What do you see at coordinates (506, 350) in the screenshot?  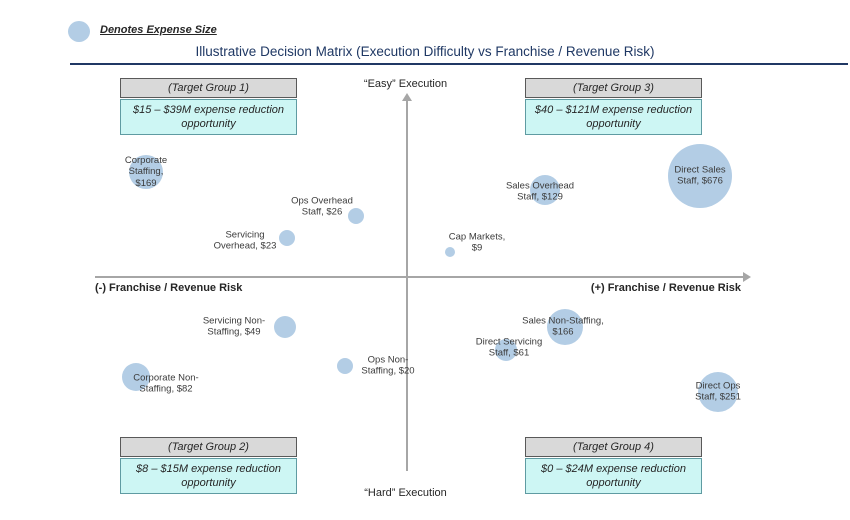 I see `bubble-direct-servicing-staff` at bounding box center [506, 350].